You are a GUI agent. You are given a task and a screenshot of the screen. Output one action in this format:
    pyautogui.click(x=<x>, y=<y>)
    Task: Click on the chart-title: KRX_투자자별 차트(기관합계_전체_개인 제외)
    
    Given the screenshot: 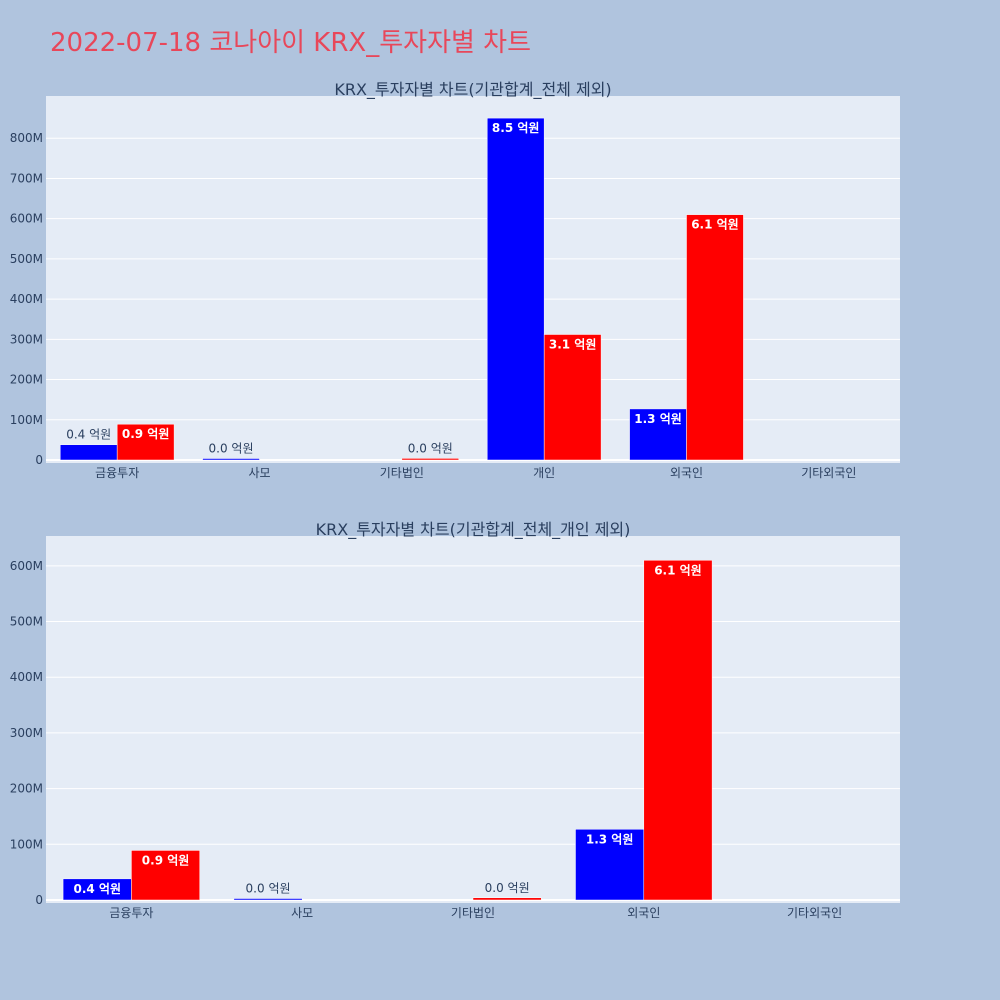 What is the action you would take?
    pyautogui.click(x=473, y=530)
    